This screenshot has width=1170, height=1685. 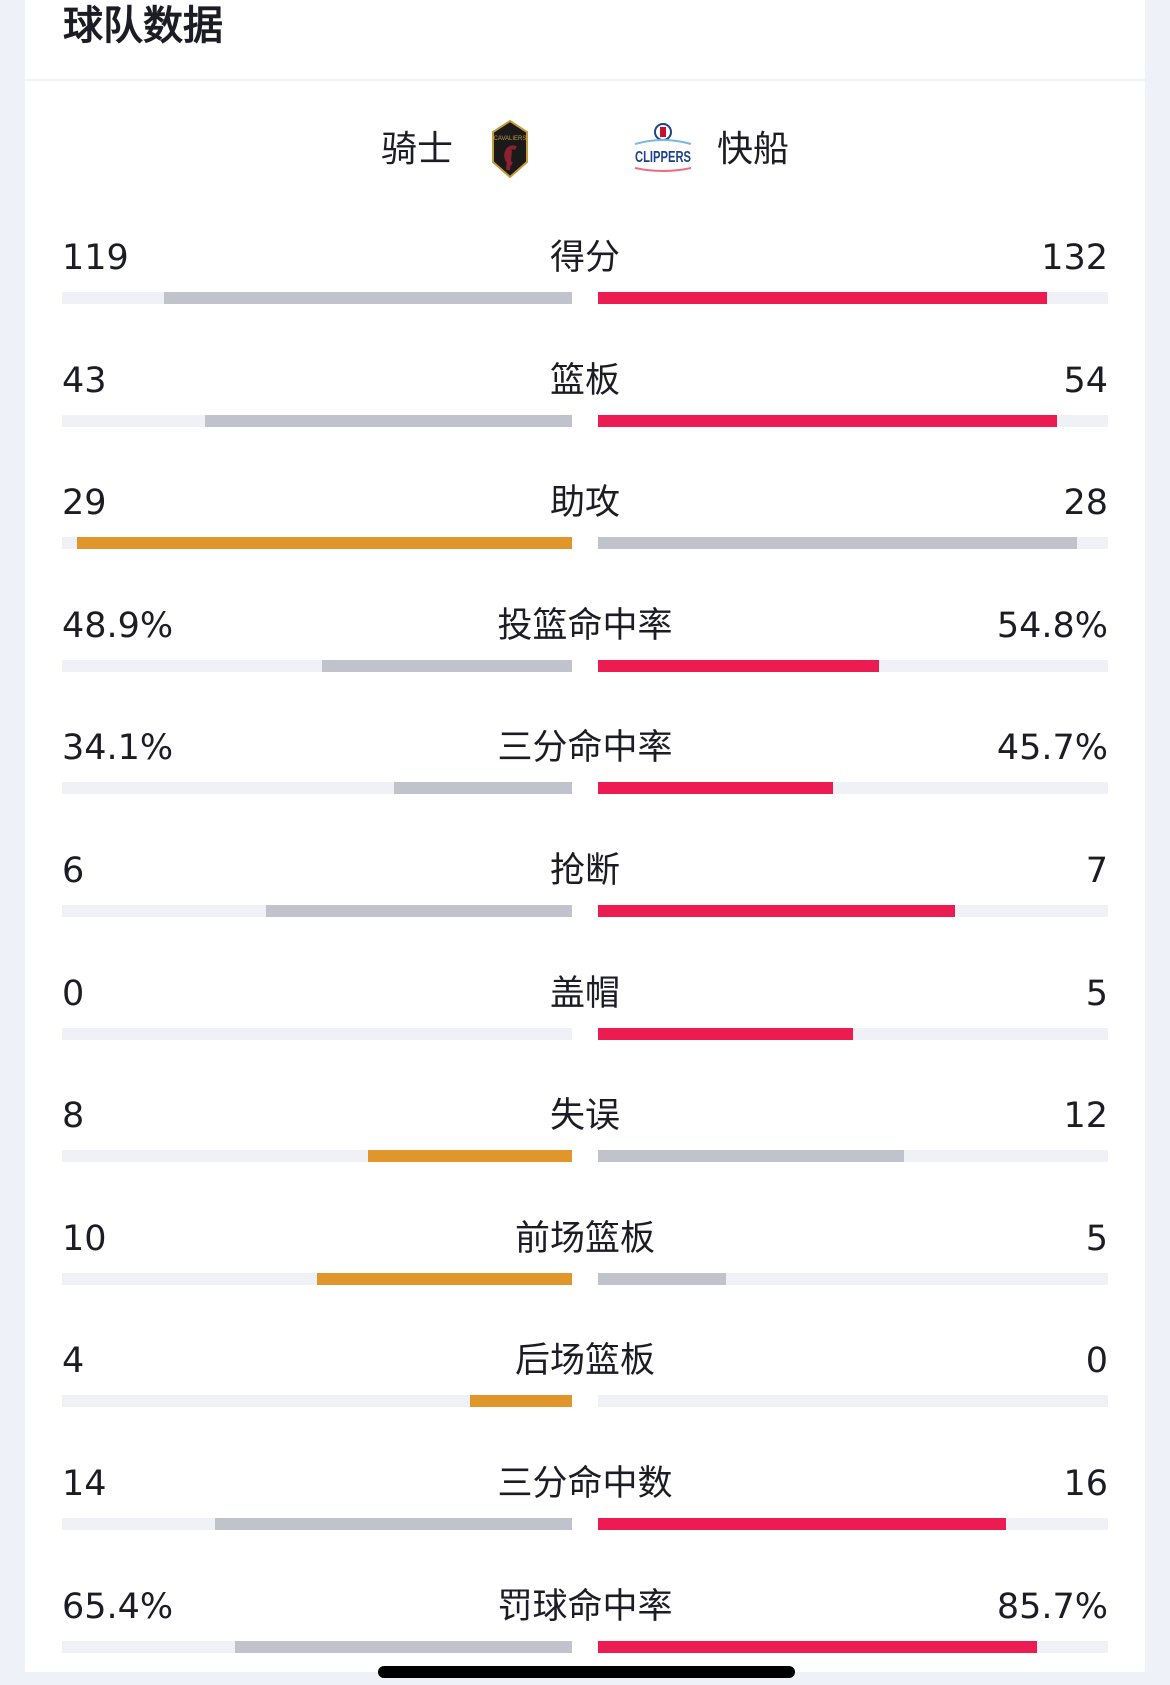 What do you see at coordinates (663, 148) in the screenshot?
I see `clippers-logo-icon: CLIPPERS` at bounding box center [663, 148].